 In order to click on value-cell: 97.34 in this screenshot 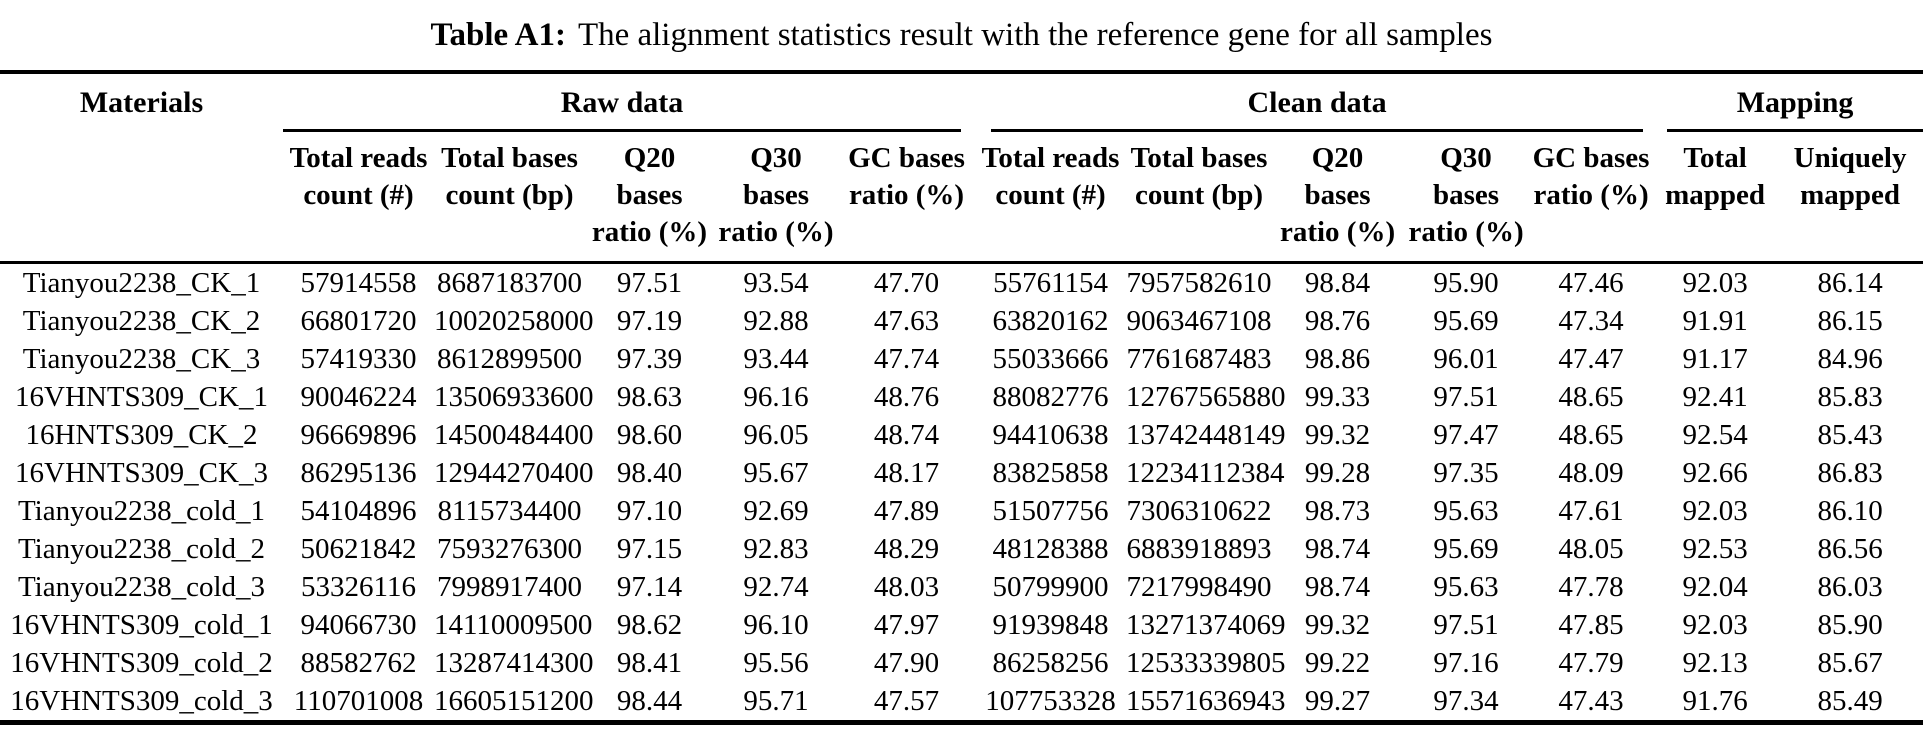, I will do `click(1466, 701)`.